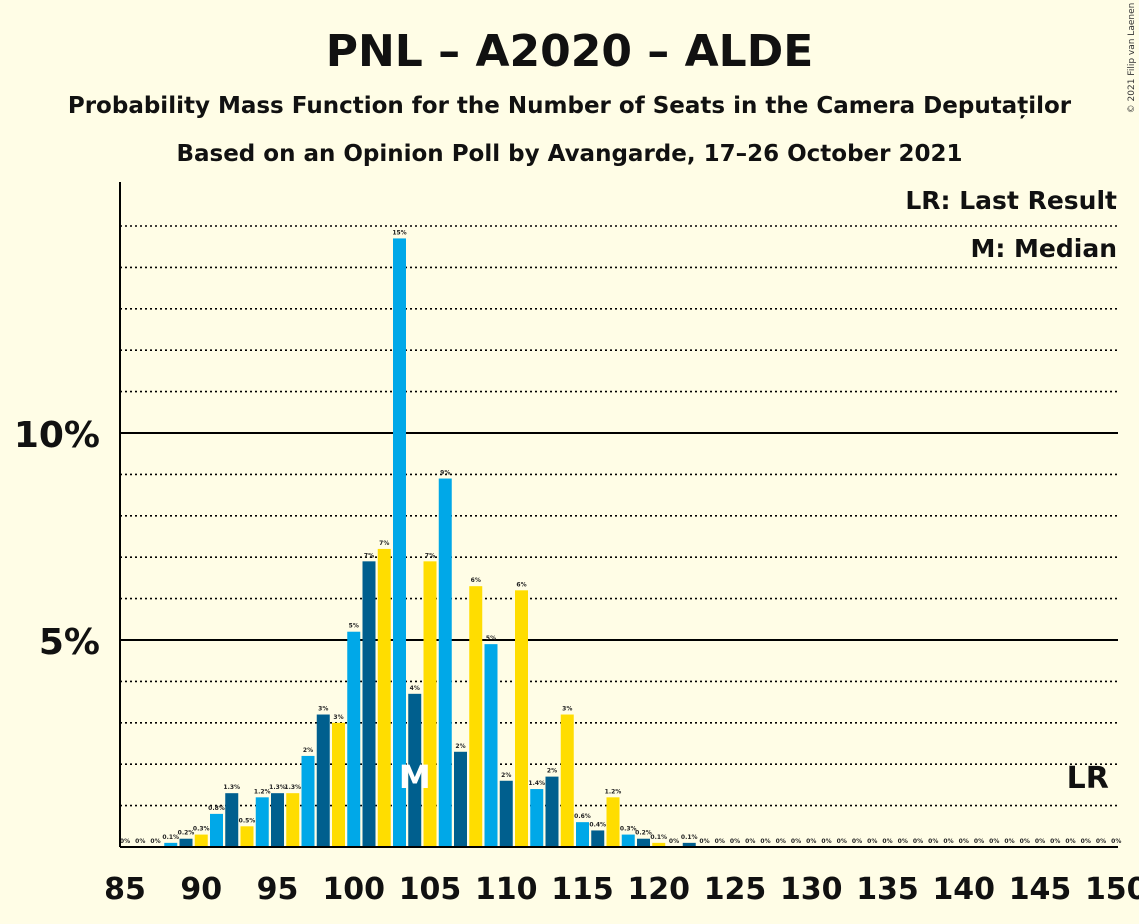 The width and height of the screenshot is (1139, 924). I want to click on bar-label-seat-120: 0.1%, so click(658, 837).